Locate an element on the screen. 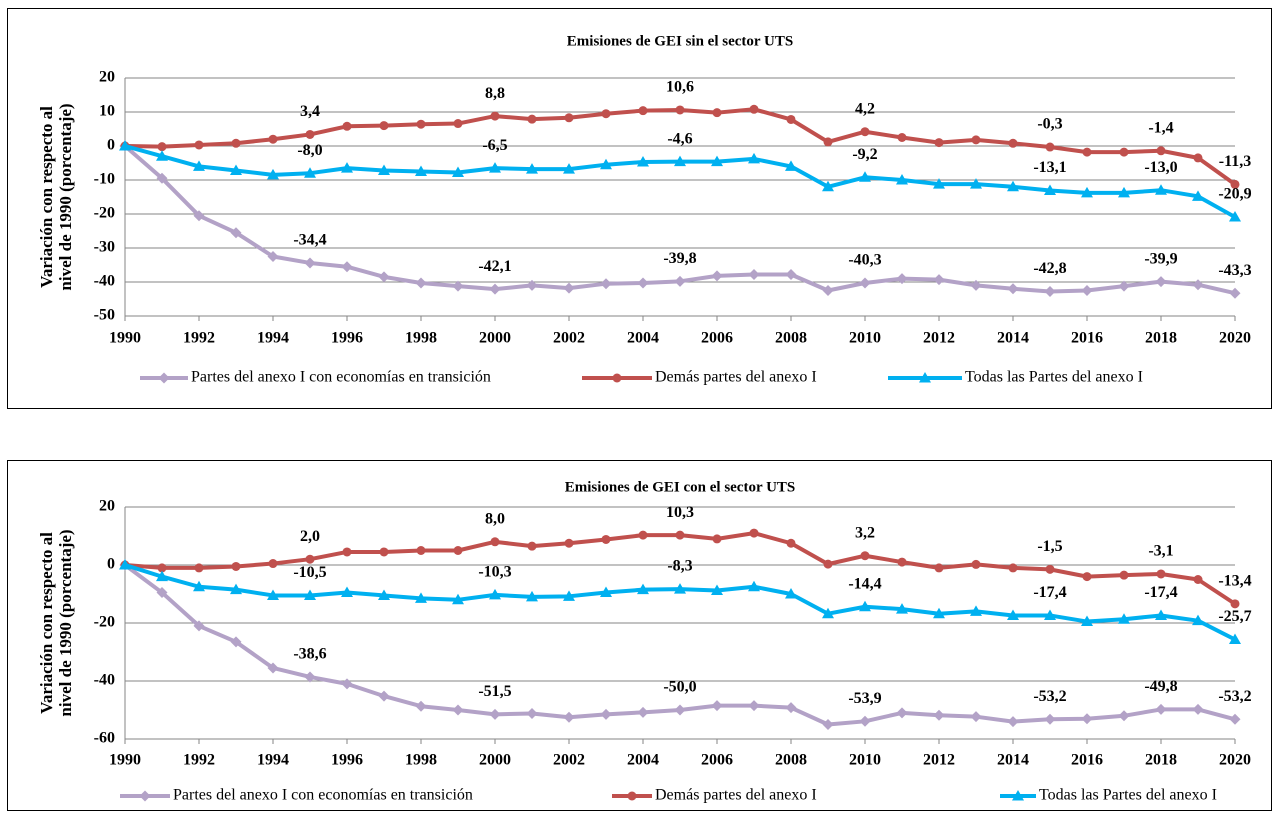  y-axis-label: nivel de 1990 (porcentaje) is located at coordinates (65, 622).